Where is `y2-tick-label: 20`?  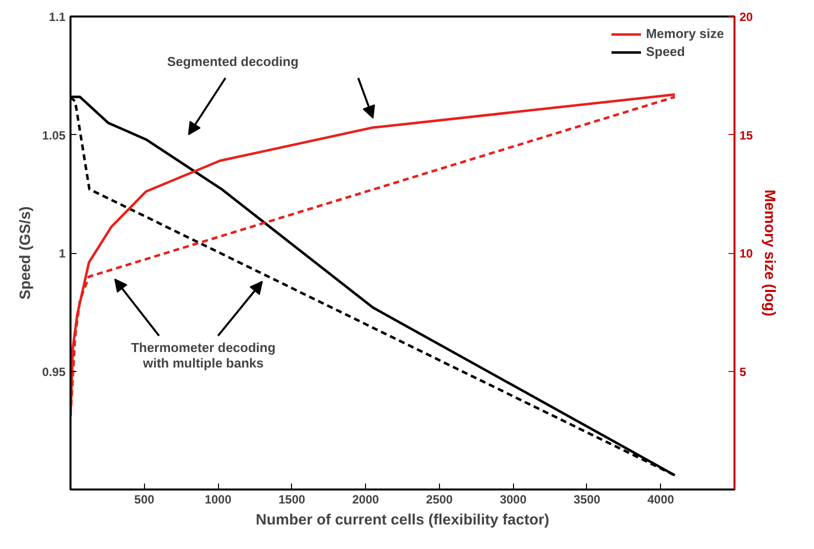
y2-tick-label: 20 is located at coordinates (747, 17).